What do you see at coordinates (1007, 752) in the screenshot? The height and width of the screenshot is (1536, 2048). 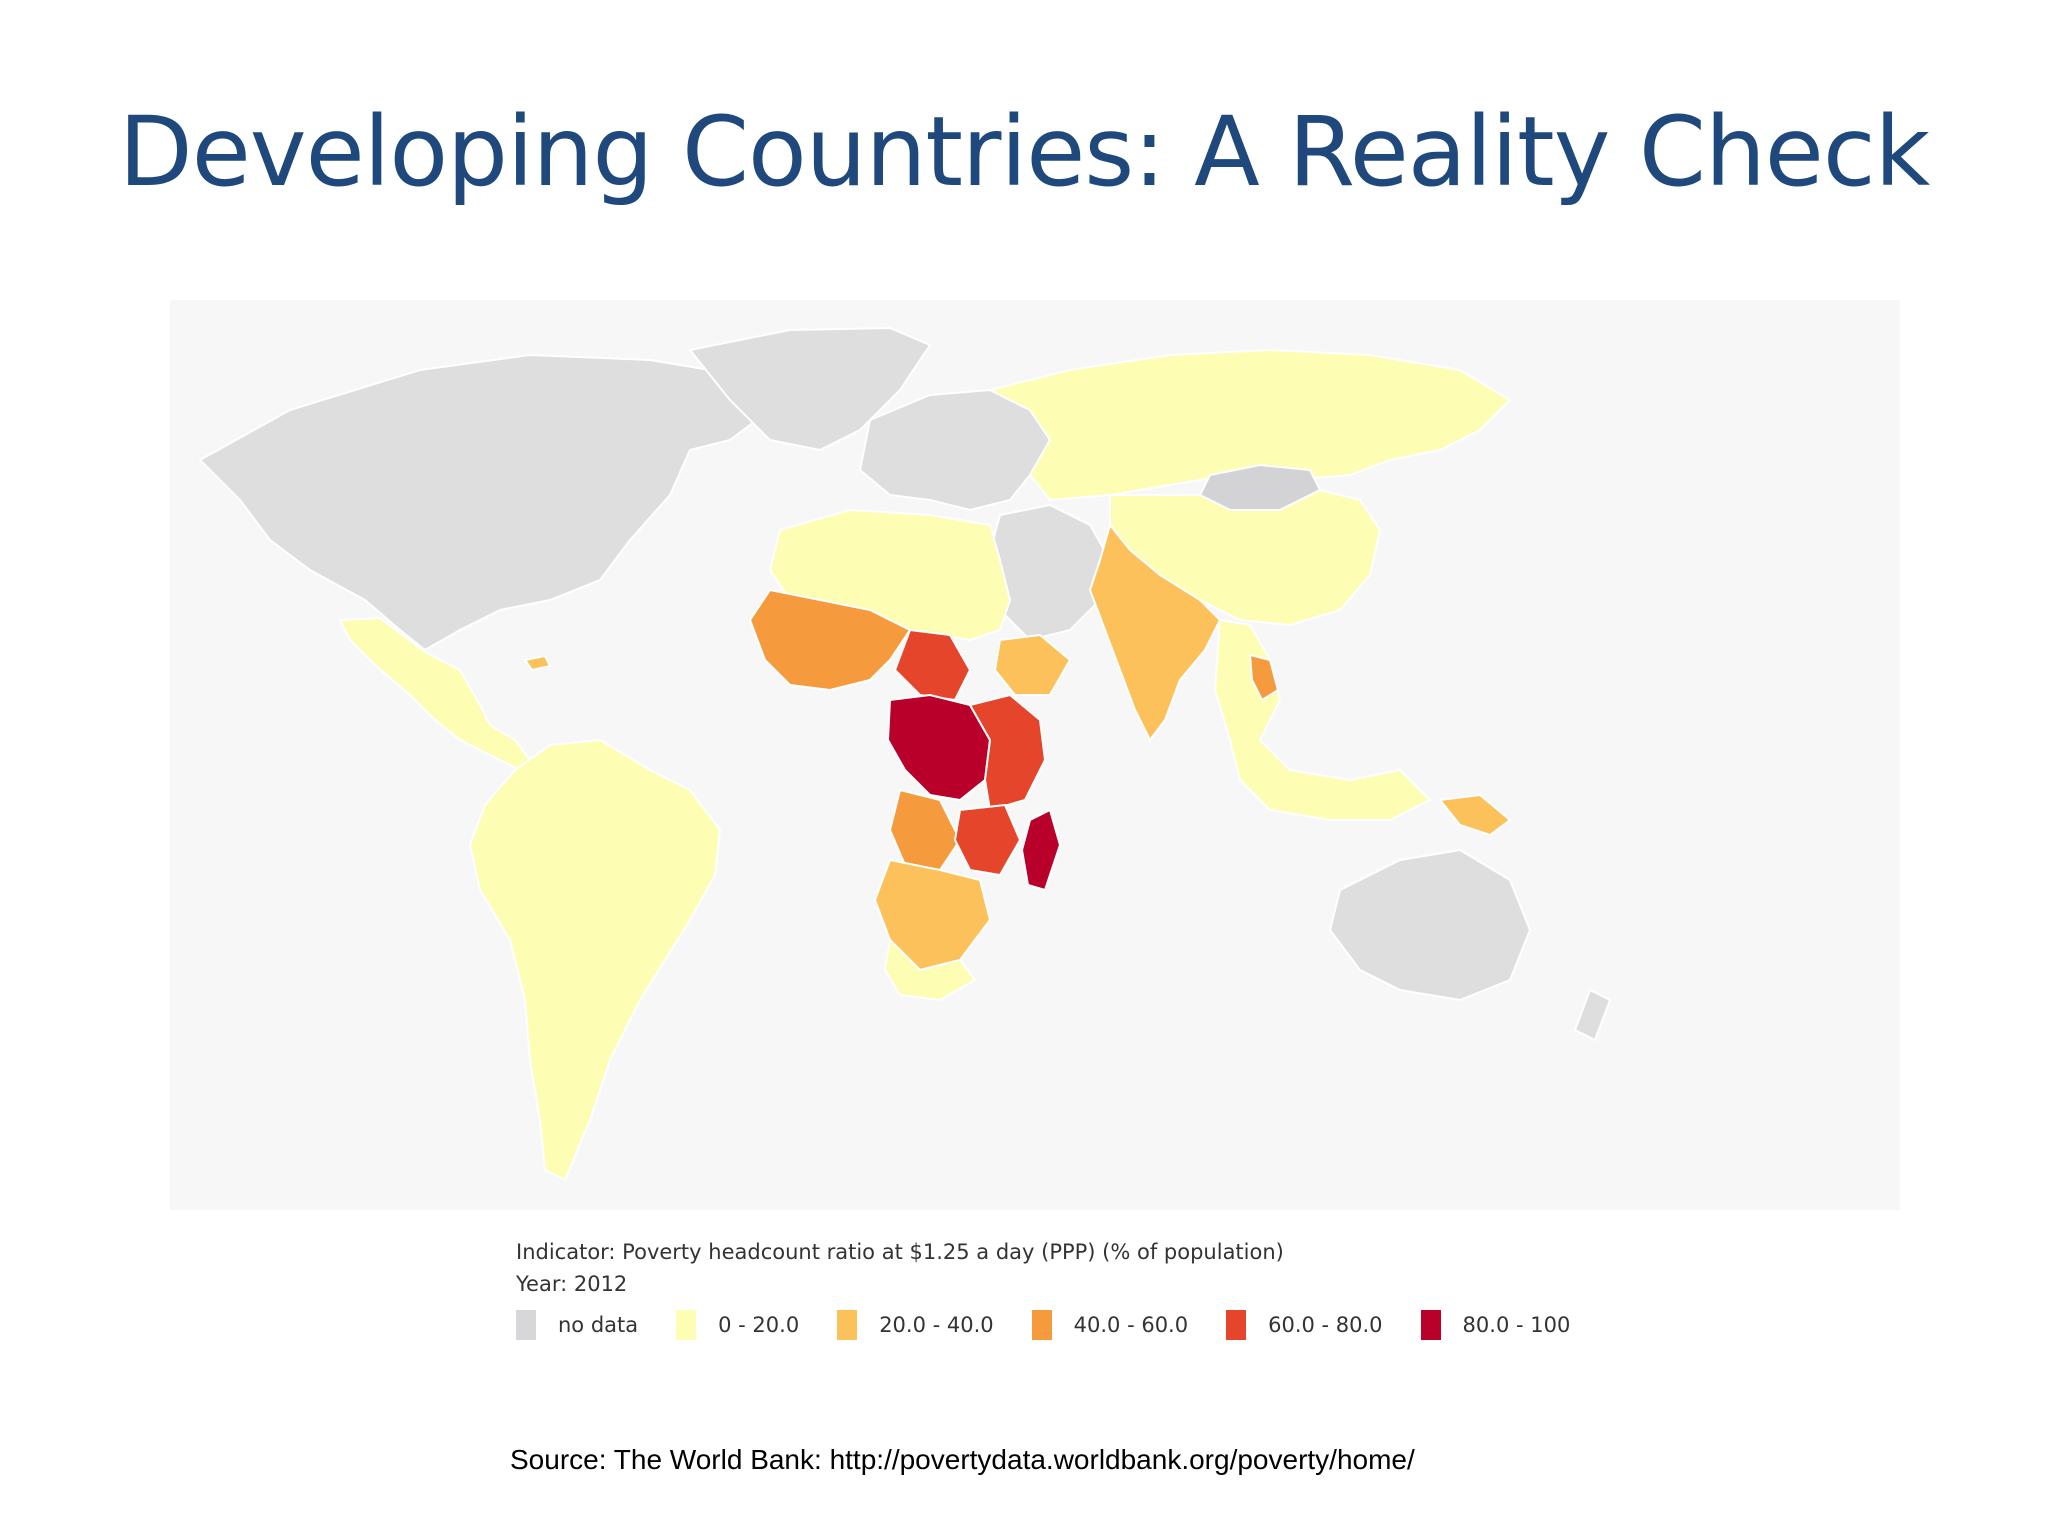 I see `region-east-africa` at bounding box center [1007, 752].